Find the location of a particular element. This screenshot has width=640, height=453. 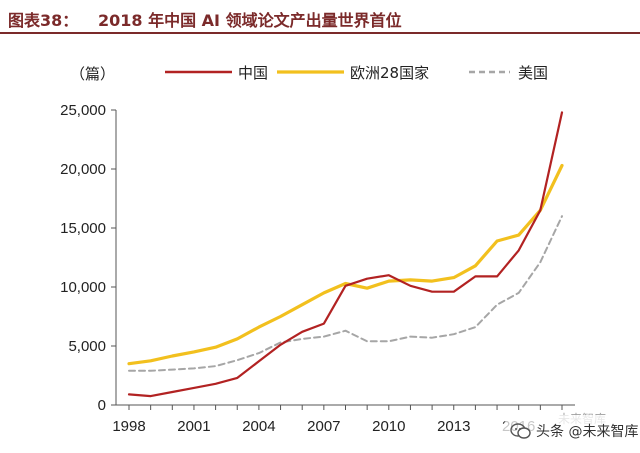

y-unit-label: （篇） is located at coordinates (92, 74).